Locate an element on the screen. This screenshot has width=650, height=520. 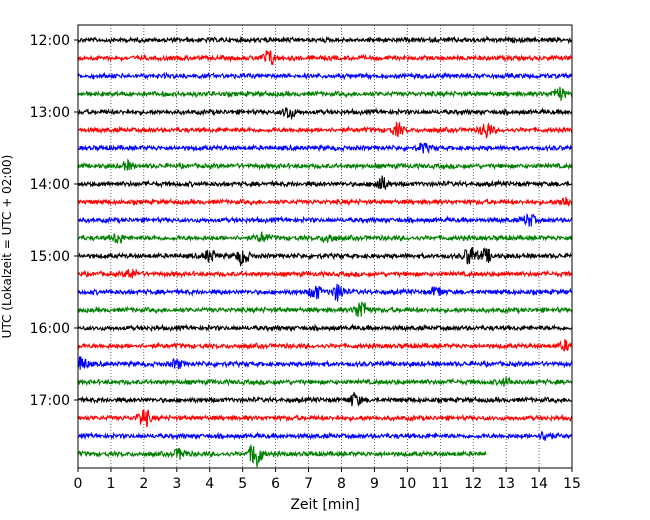
y-tick-label: 13:00 is located at coordinates (50, 113).